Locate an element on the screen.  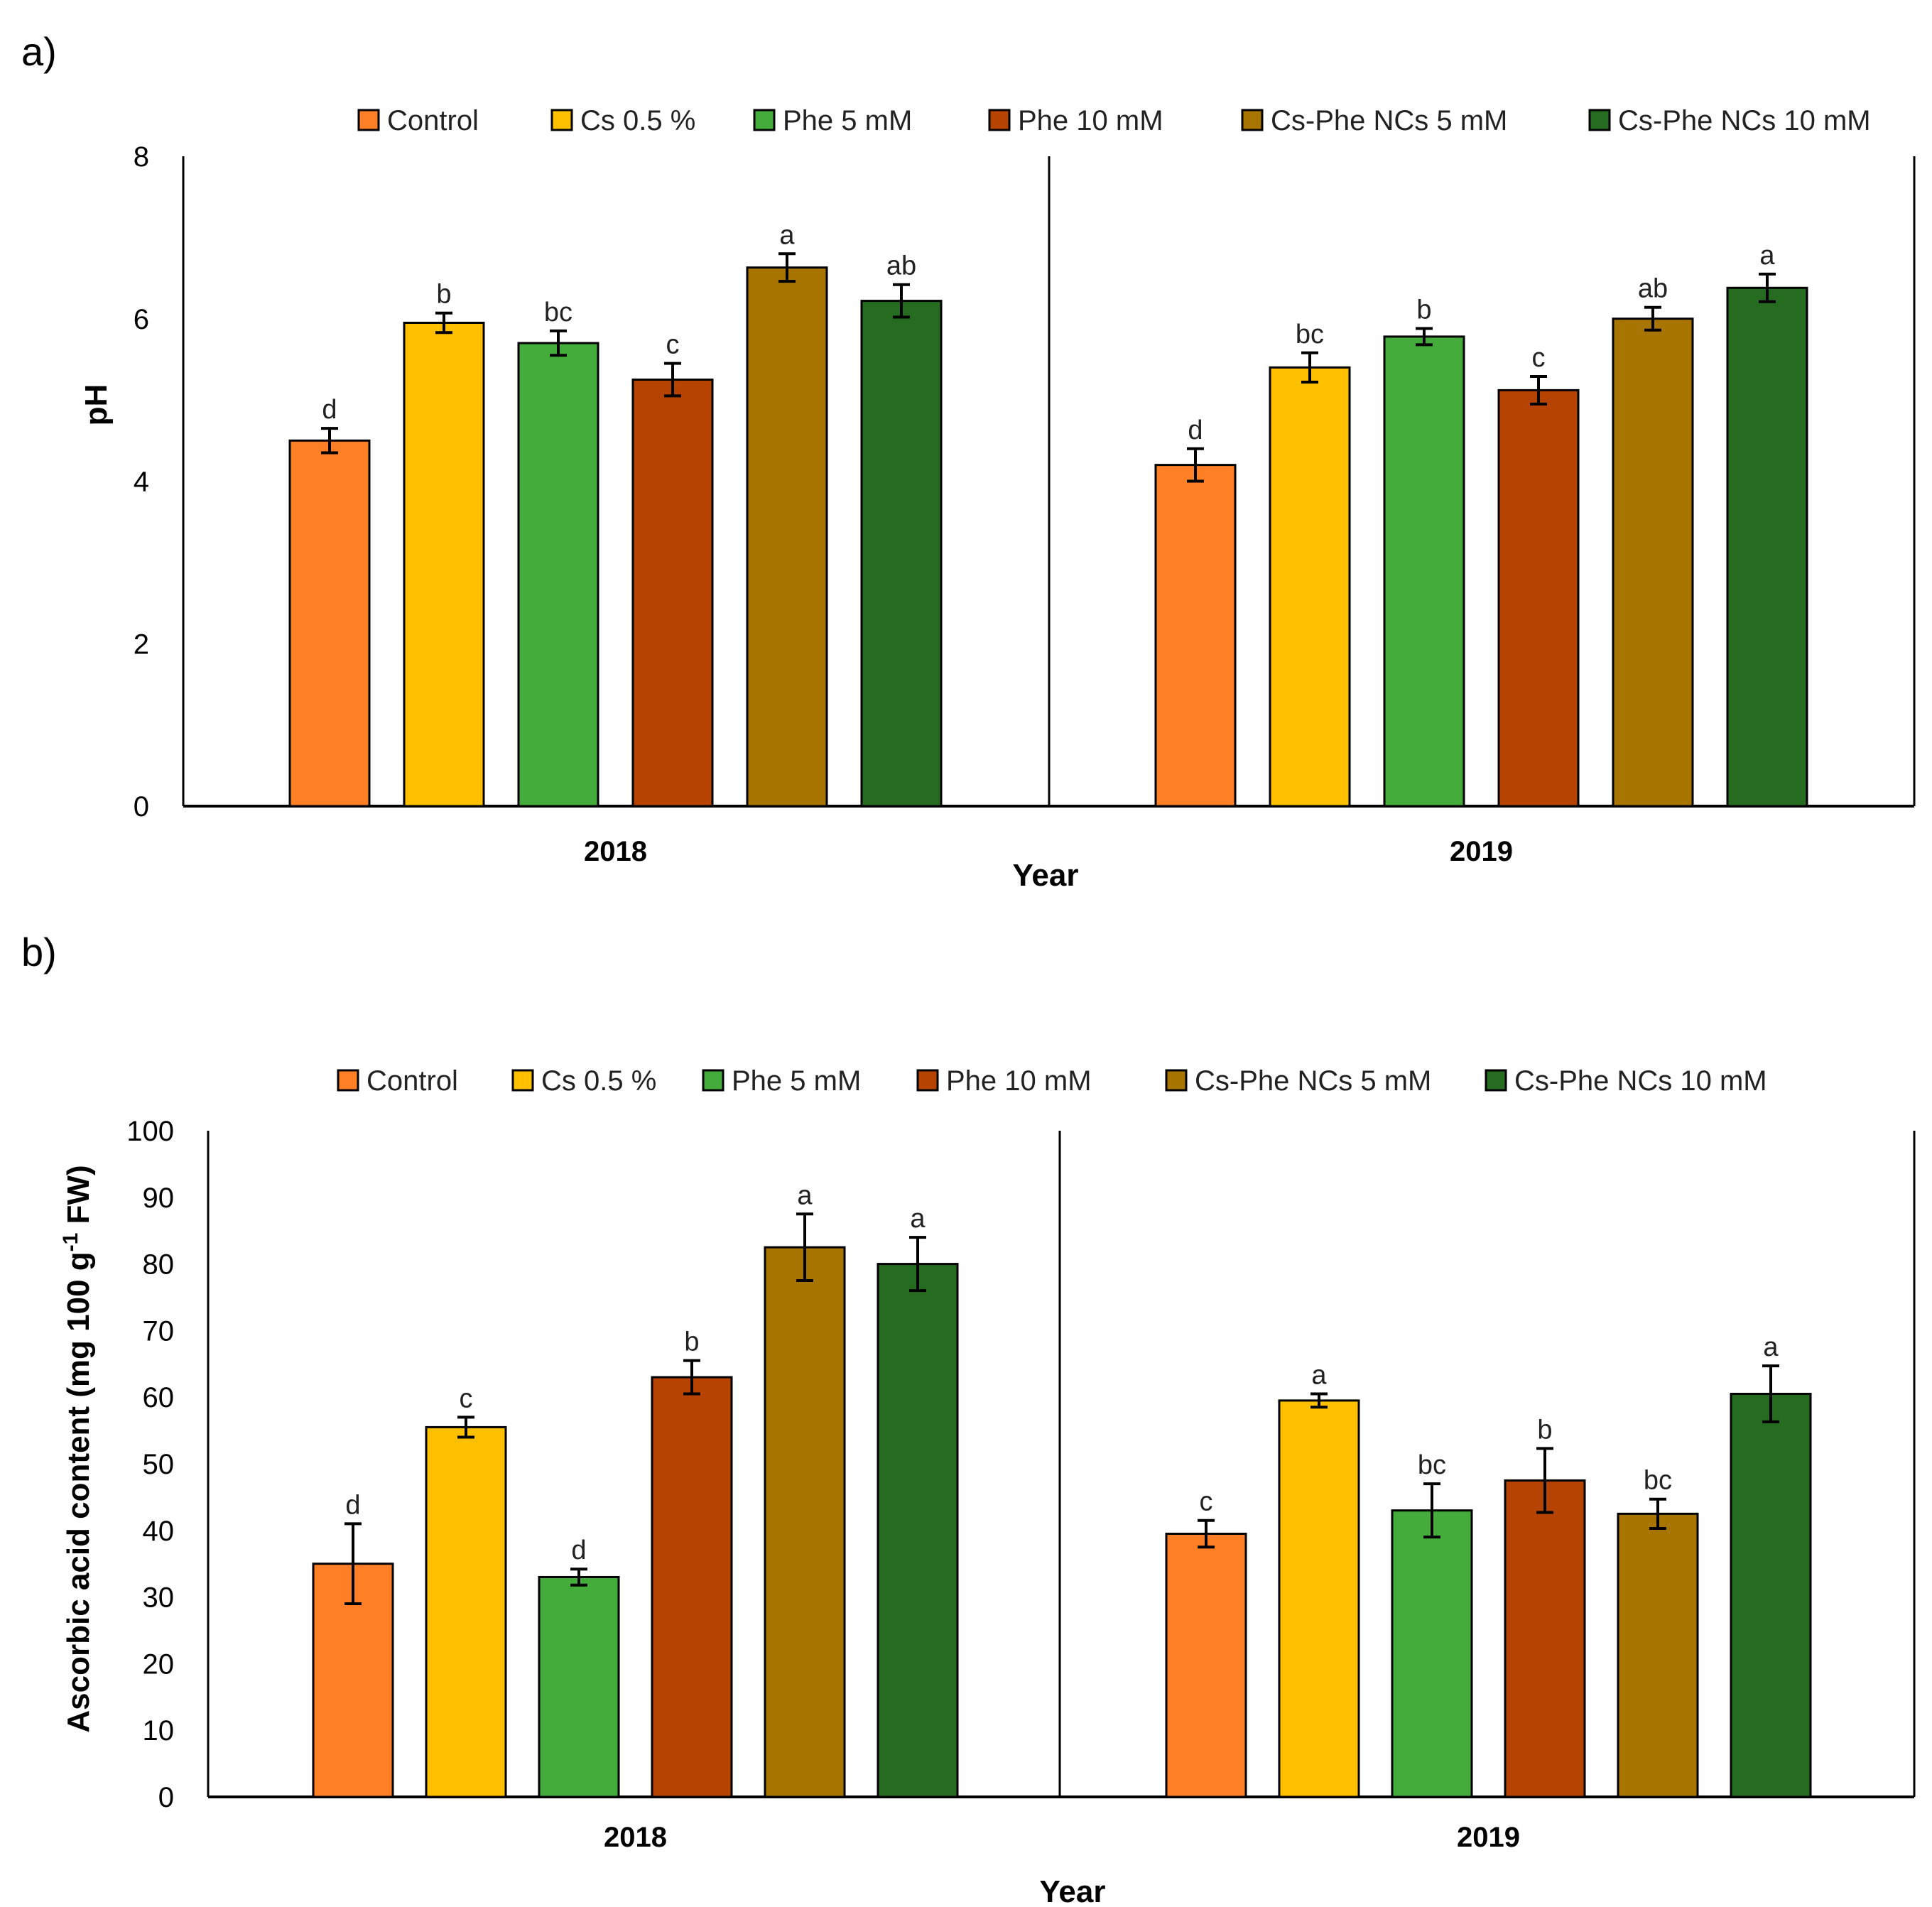
significance-label-phe-5-mm-2018: bc is located at coordinates (558, 312).